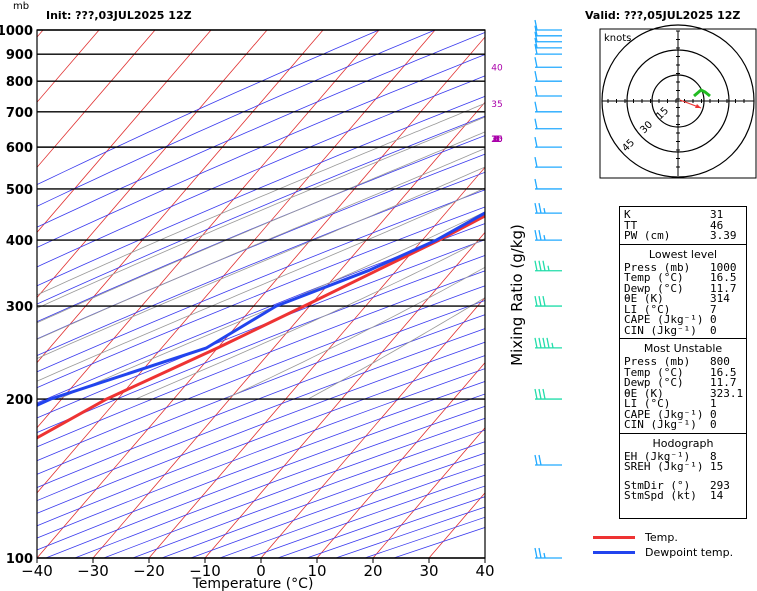 The image size is (757, 591). Describe the element at coordinates (19, 241) in the screenshot. I see `pressure-tick-label: 400` at that location.